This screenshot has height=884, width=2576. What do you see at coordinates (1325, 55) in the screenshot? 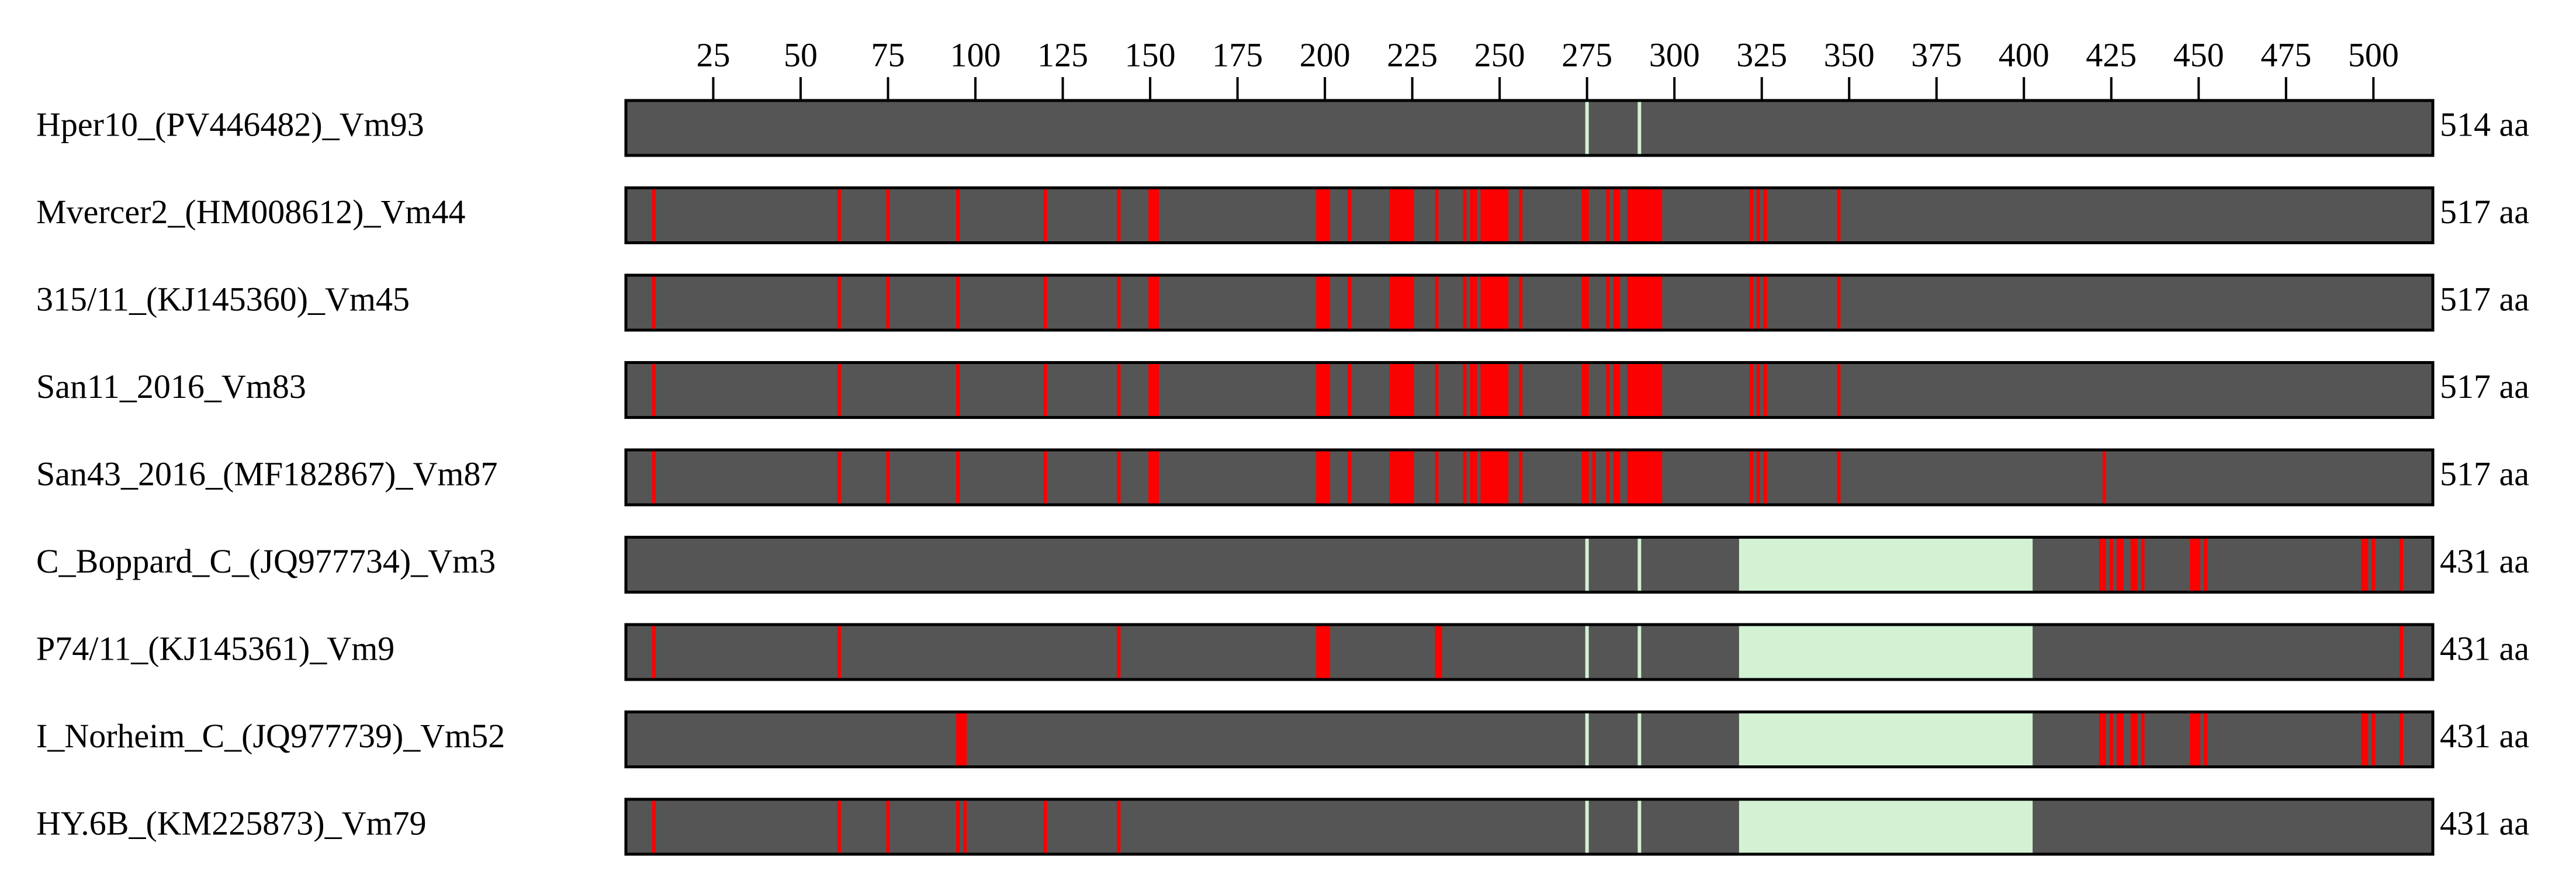
I see `x-tick-label: 200` at bounding box center [1325, 55].